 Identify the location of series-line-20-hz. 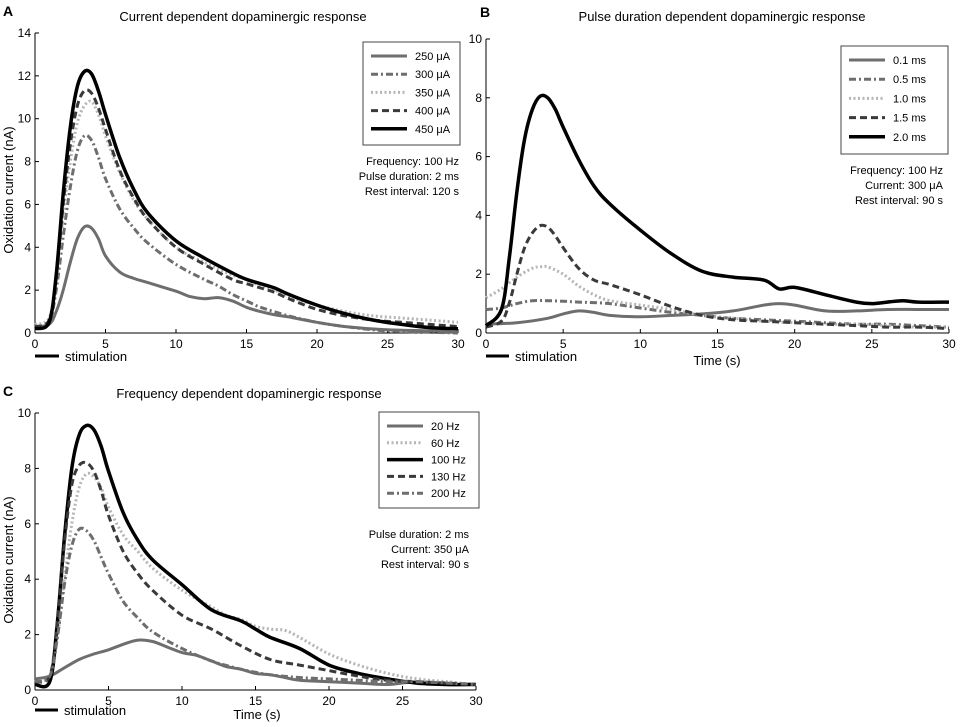
(255, 662).